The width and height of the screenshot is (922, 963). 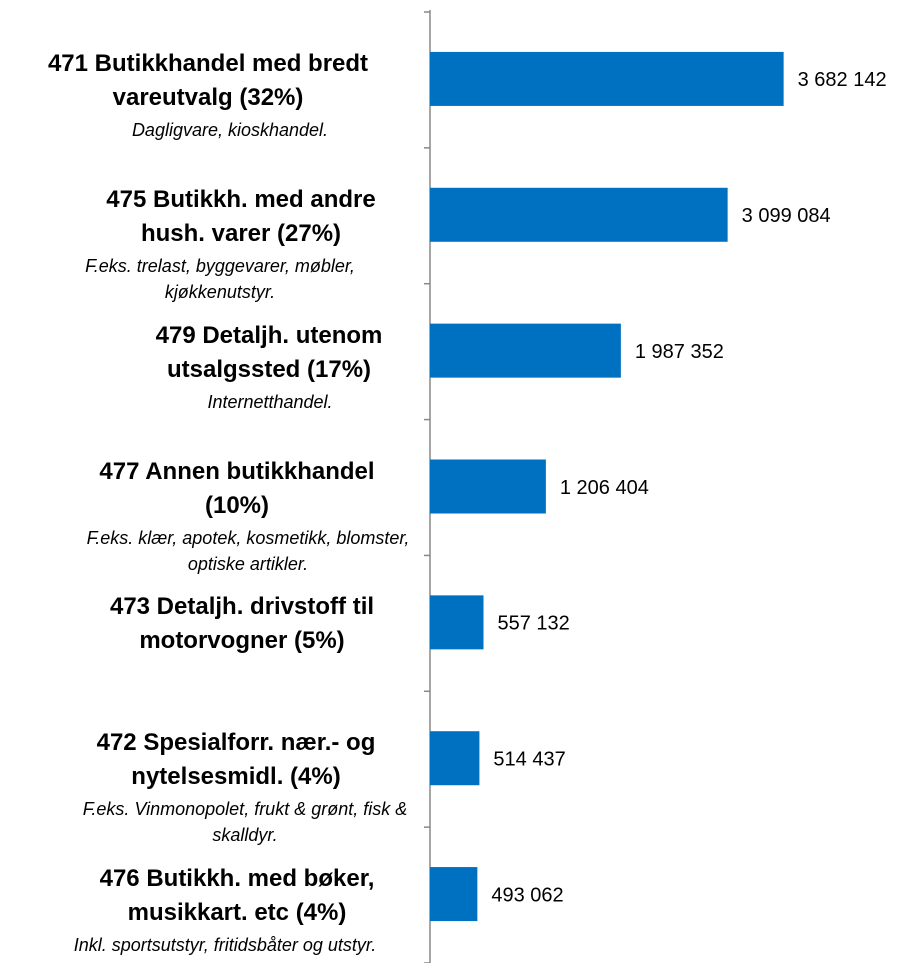 I want to click on category-label: 477 Annen butikkhandel (10%), so click(x=237, y=488).